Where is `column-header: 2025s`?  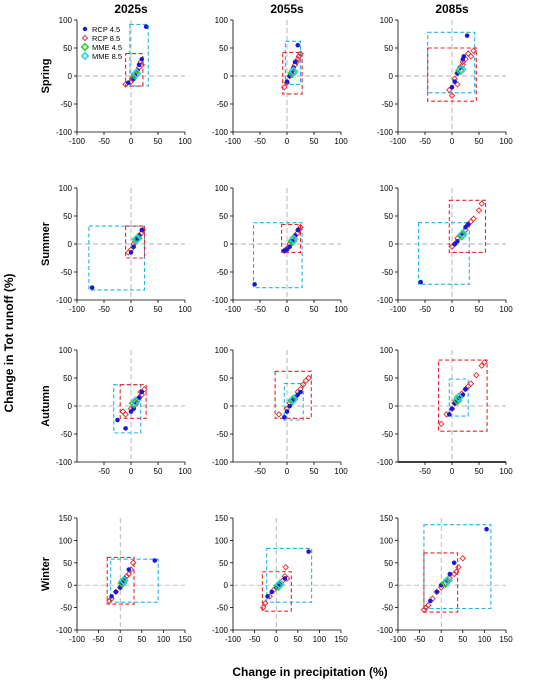
column-header: 2025s is located at coordinates (131, 9).